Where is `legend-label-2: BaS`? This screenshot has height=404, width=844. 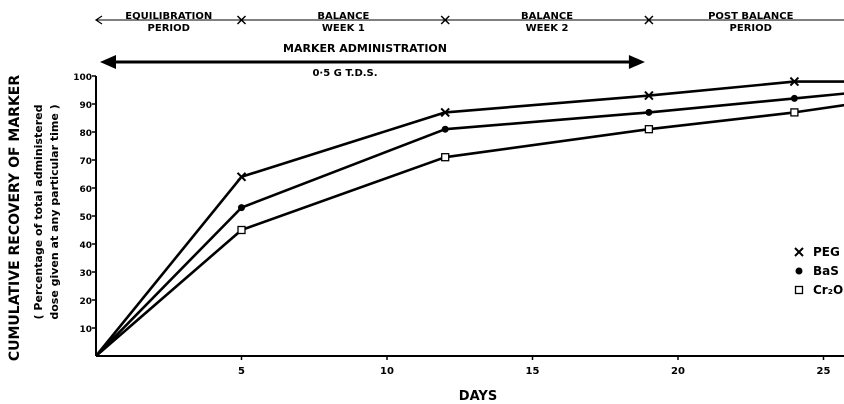 legend-label-2: BaS is located at coordinates (826, 271).